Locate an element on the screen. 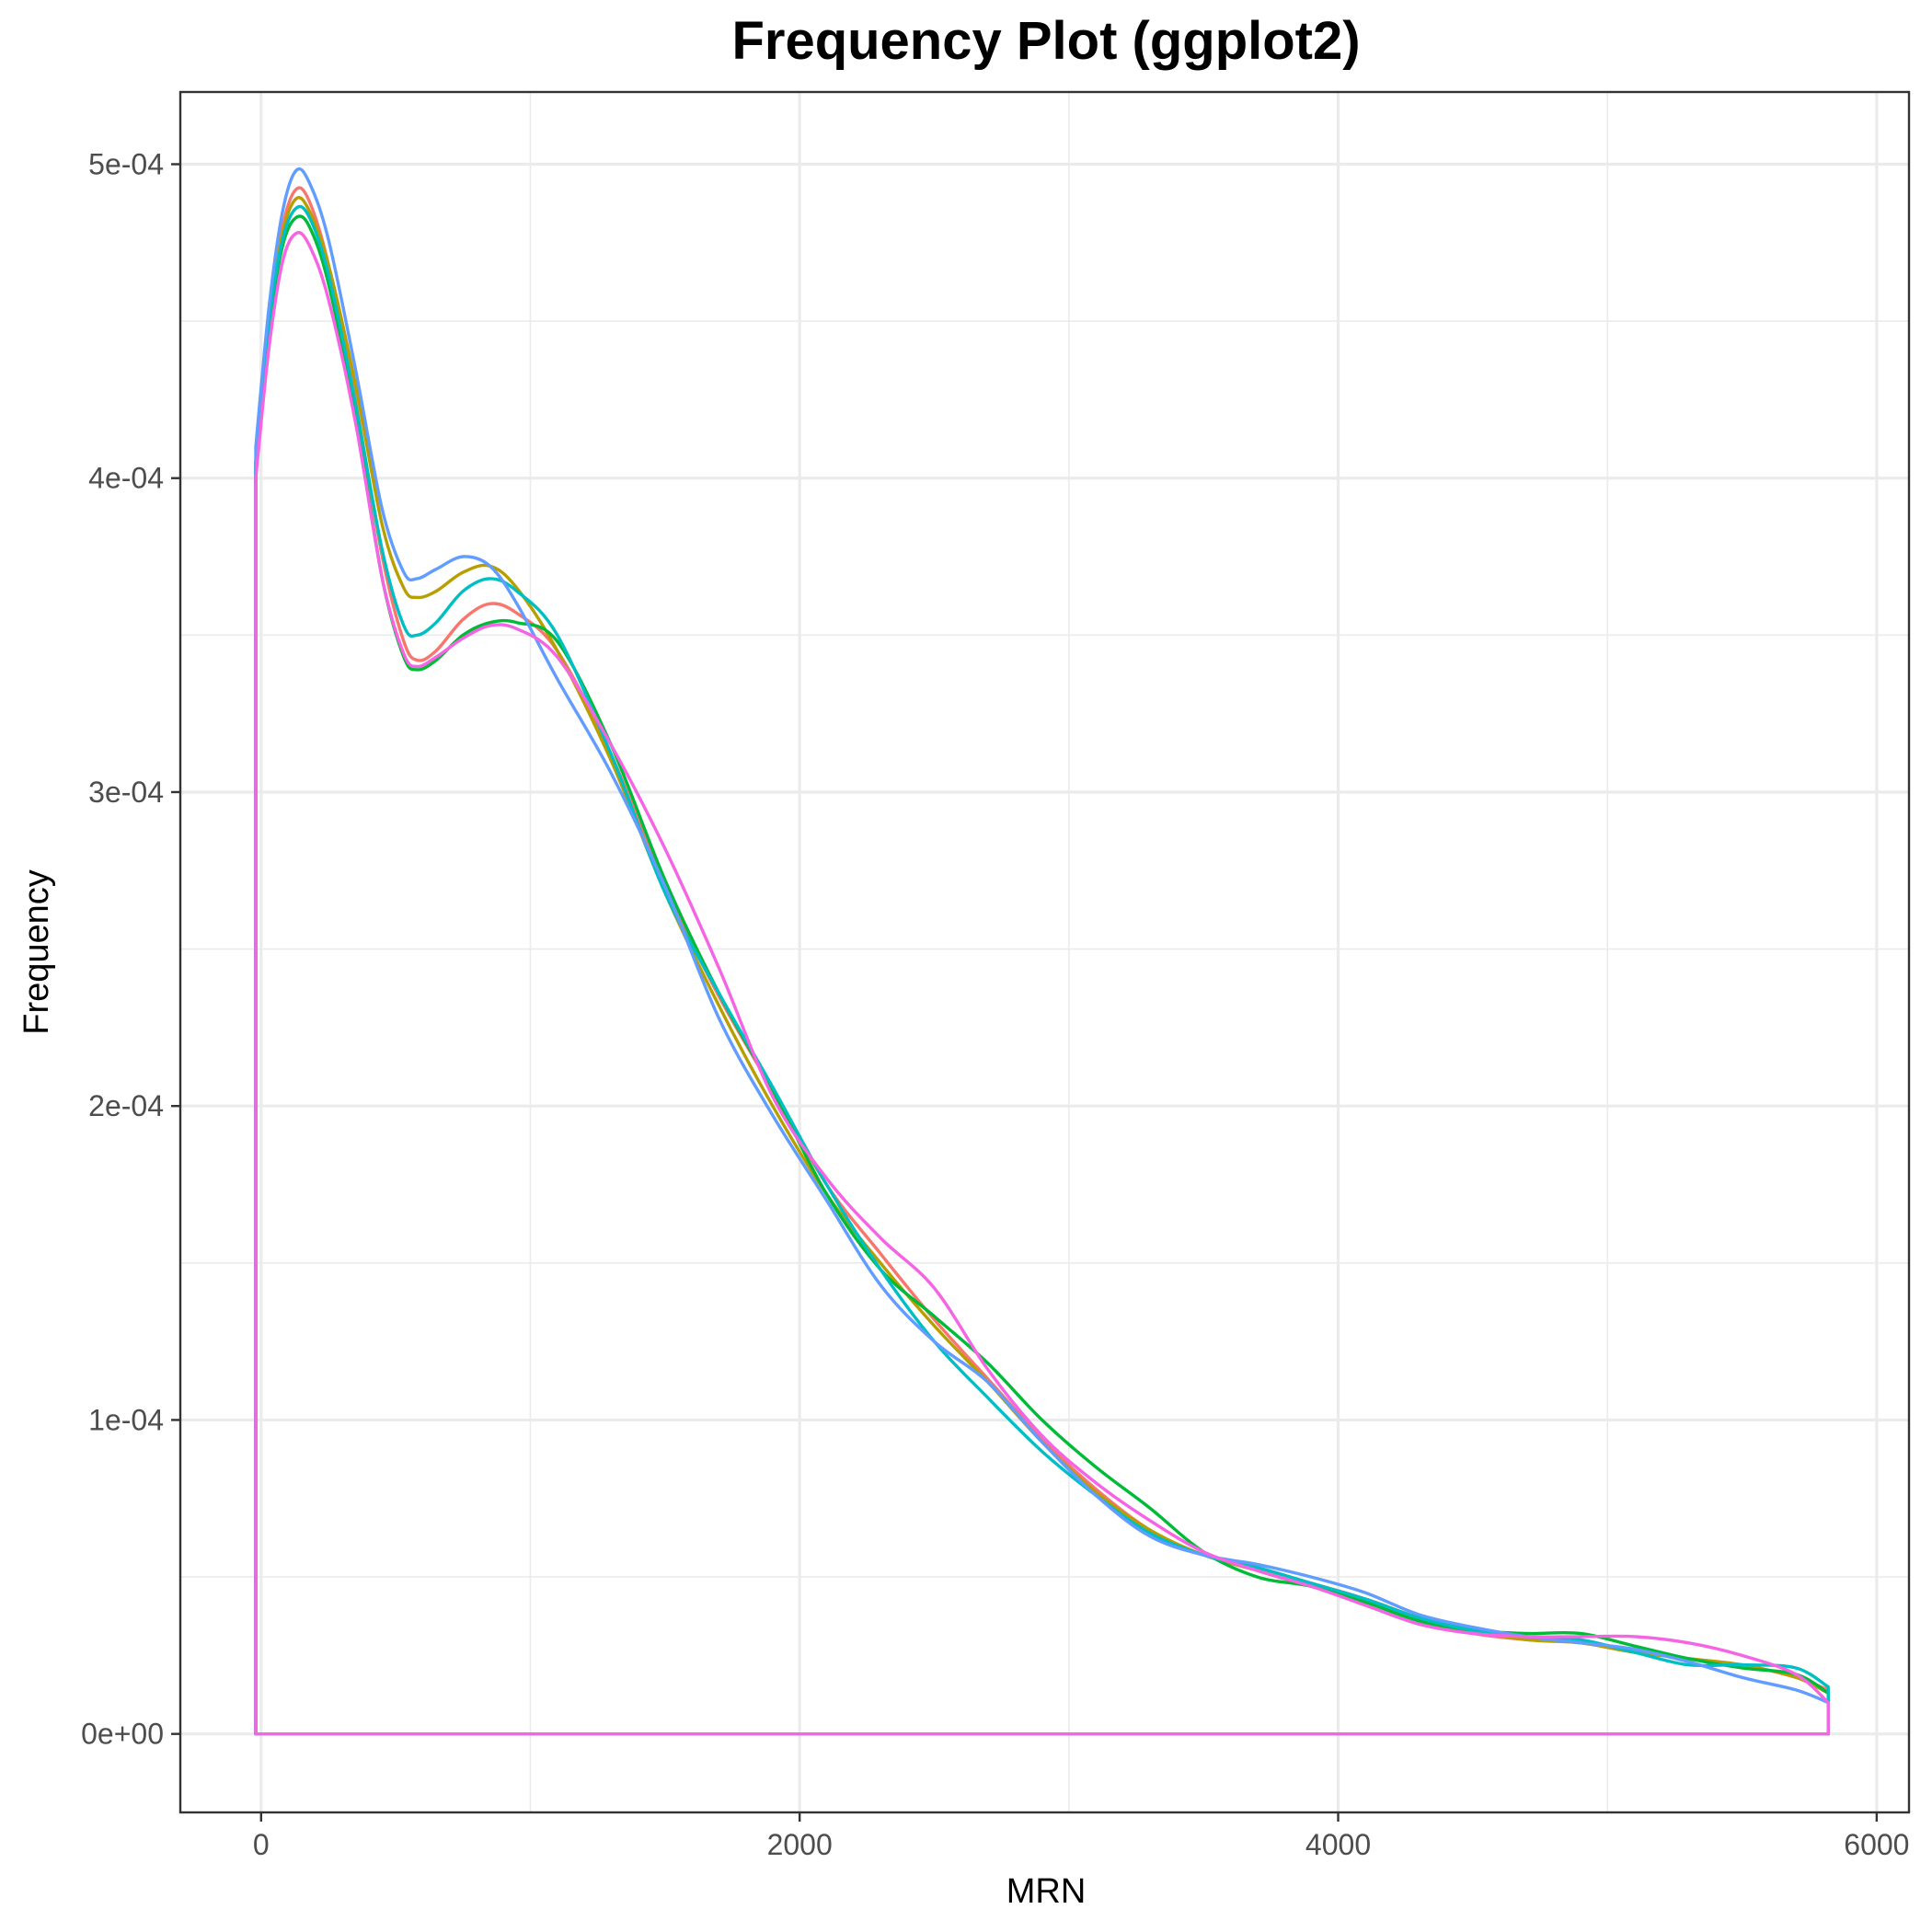 This screenshot has width=1932, height=1932. y-tick-label: 3e-04 is located at coordinates (126, 792).